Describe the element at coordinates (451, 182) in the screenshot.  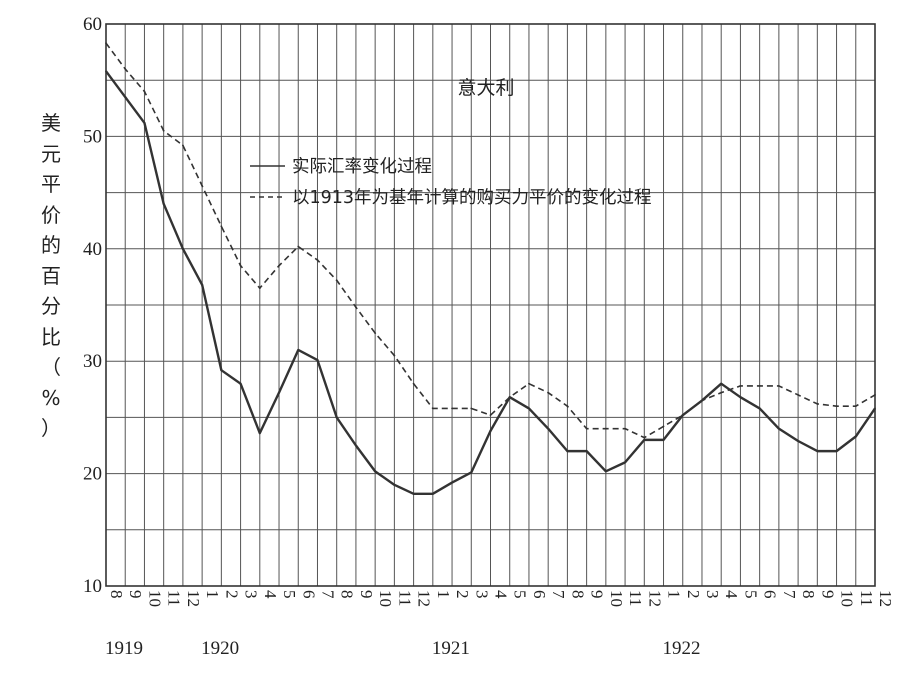
I see `legend: 实际汇率变化过程 以1913年为基年计算的购买力平价的变化过程` at that location.